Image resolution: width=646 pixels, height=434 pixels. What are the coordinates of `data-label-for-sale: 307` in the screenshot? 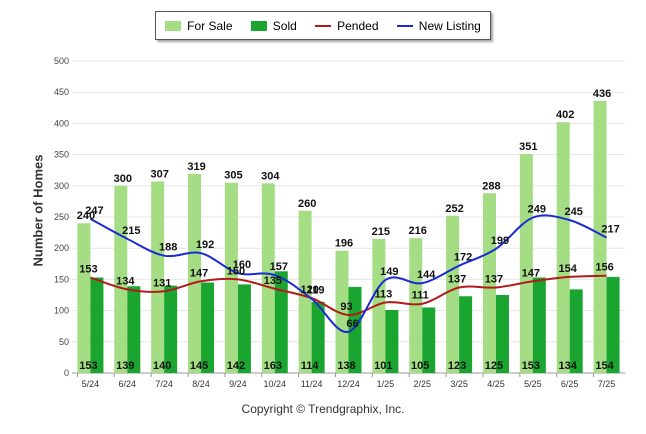 It's located at (159, 174).